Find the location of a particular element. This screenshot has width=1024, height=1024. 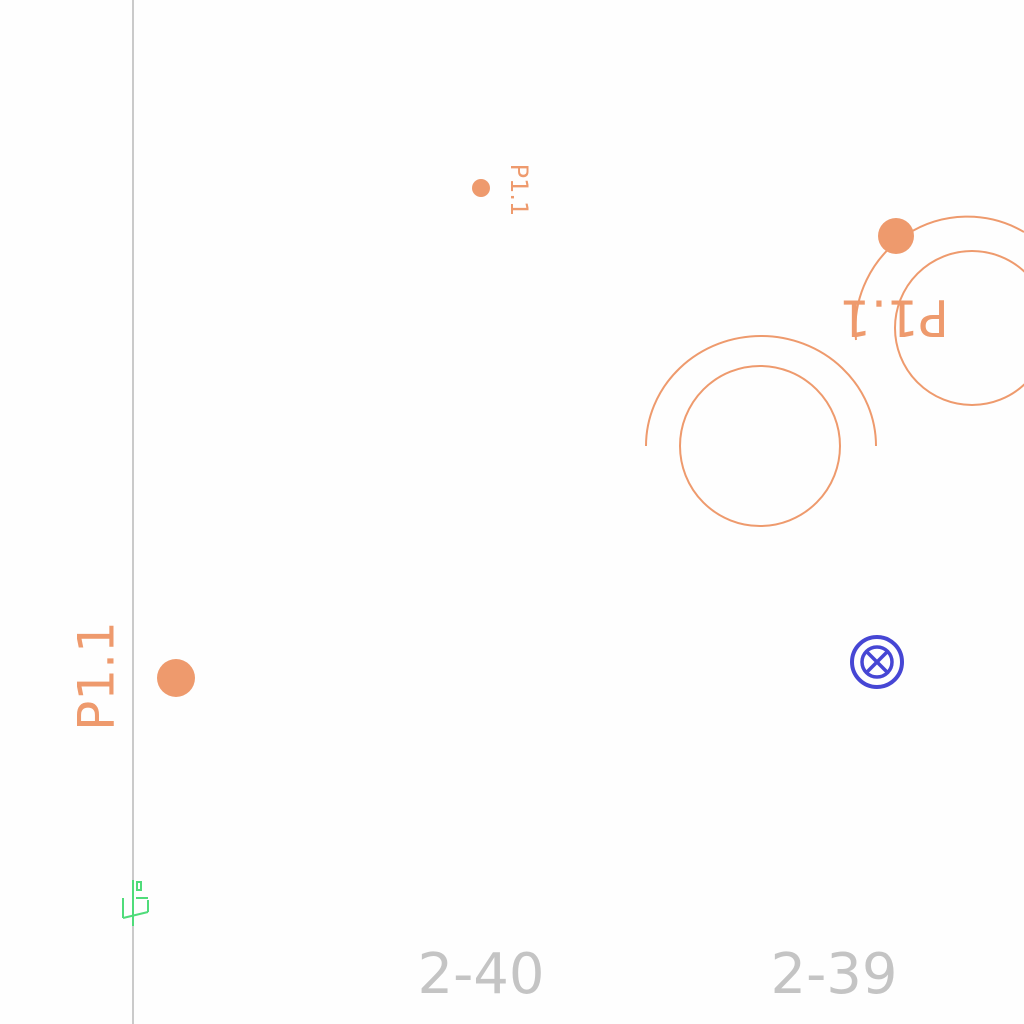

grid-label-col-b: 2-39 is located at coordinates (833, 974).